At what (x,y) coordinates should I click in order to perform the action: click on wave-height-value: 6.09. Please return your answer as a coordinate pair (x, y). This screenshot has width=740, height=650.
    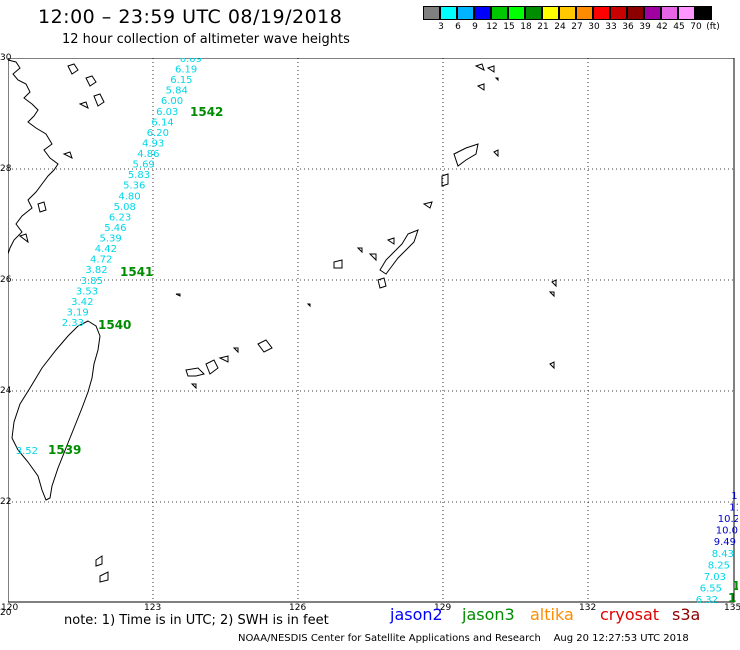
    Looking at the image, I should click on (191, 61).